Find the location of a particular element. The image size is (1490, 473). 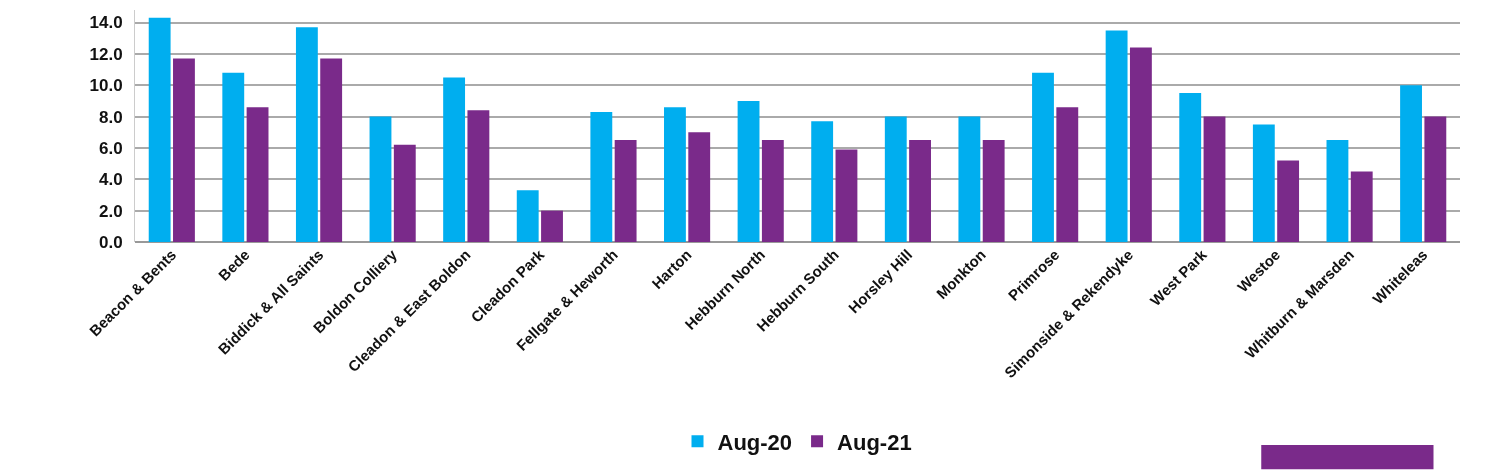

legend-label: Aug-20 is located at coordinates (755, 442).